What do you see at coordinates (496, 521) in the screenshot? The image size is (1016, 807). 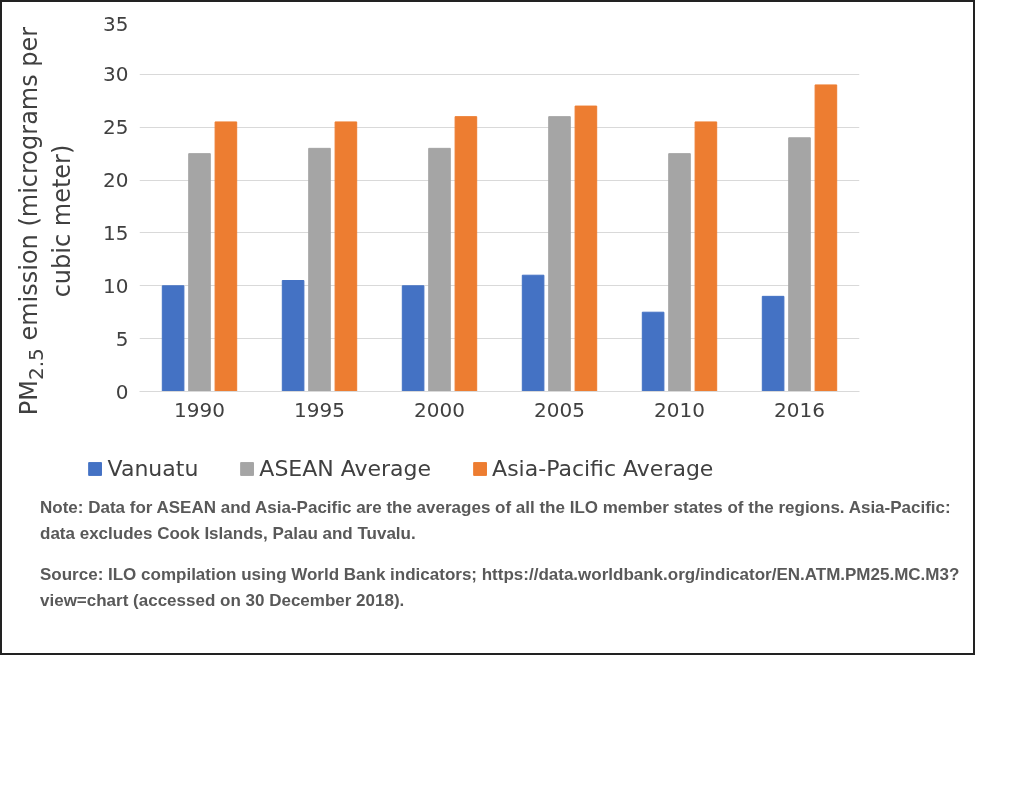 I see `text: Note: Data for ASEAN and Asia-Pacific are the averages of all the ILO member states of the regions. Asia-Pacific: data excludes Cook Islands, Palau and Tuvalu.` at bounding box center [496, 521].